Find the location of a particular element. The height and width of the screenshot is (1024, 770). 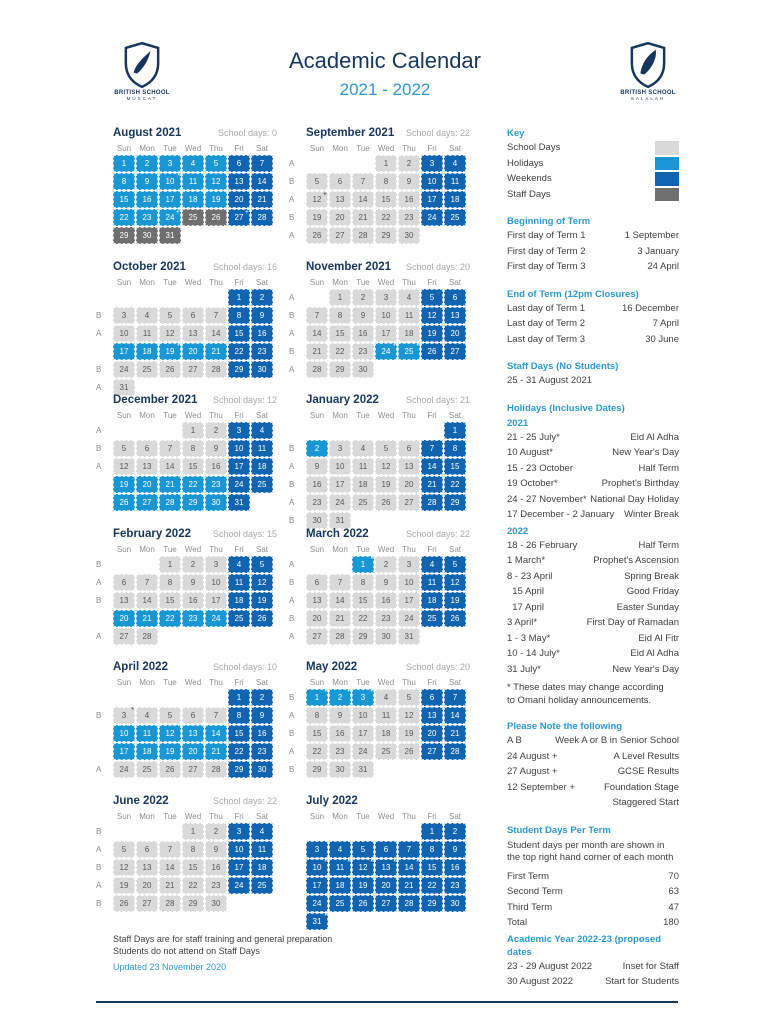

day-cell: 14 is located at coordinates (455, 715).